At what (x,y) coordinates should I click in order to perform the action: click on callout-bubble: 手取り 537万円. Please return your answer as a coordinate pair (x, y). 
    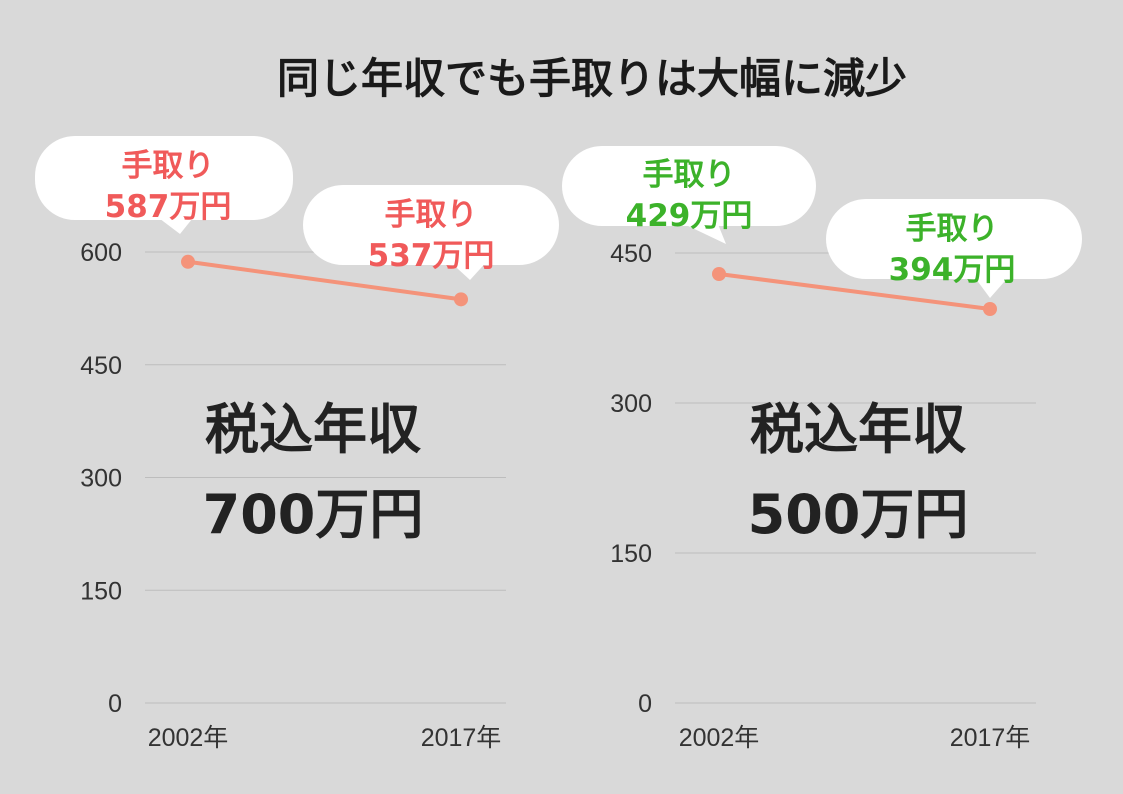
    Looking at the image, I should click on (431, 232).